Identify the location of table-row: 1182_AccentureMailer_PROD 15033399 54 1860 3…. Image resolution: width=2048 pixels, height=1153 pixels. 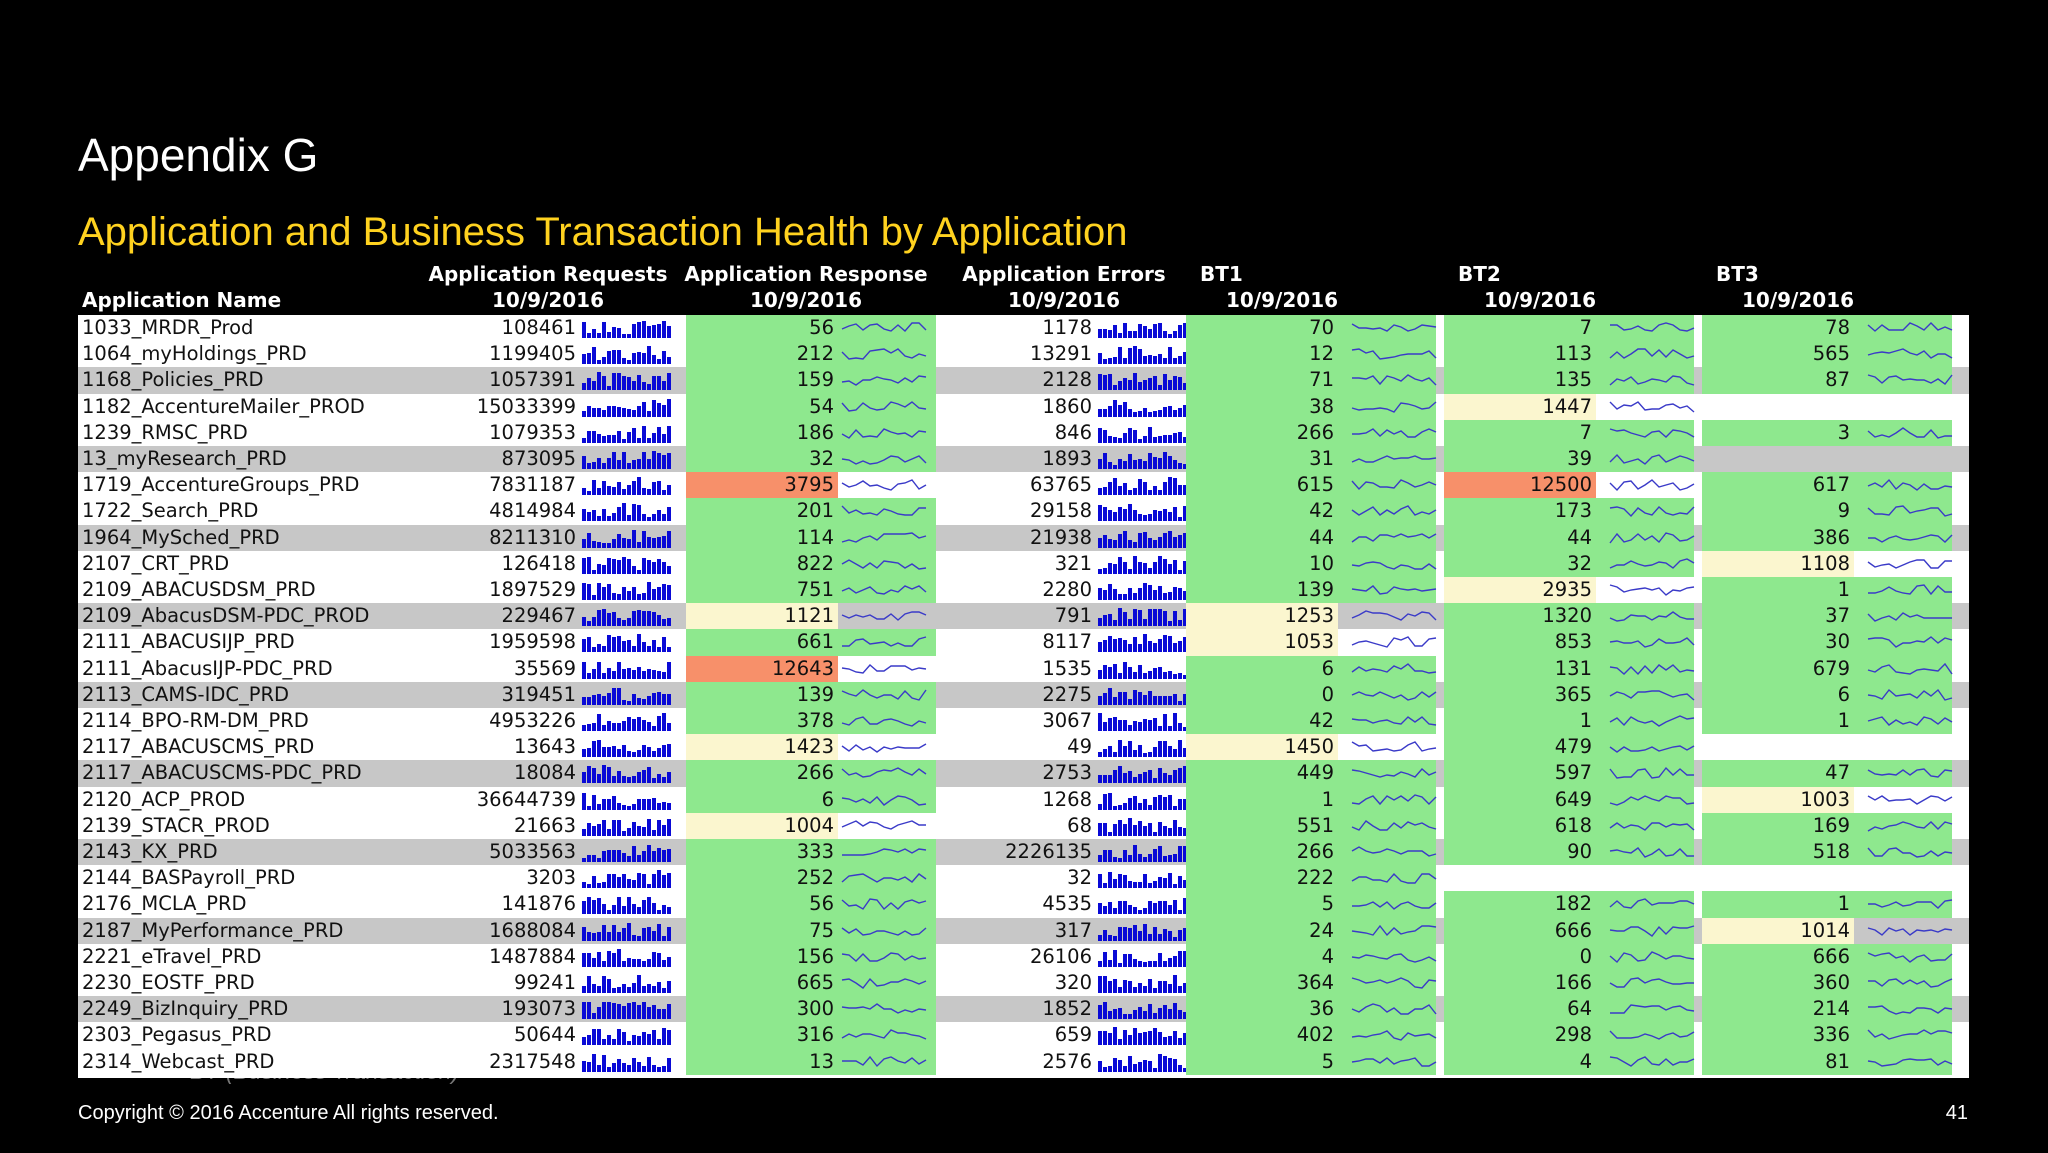
(1023, 406).